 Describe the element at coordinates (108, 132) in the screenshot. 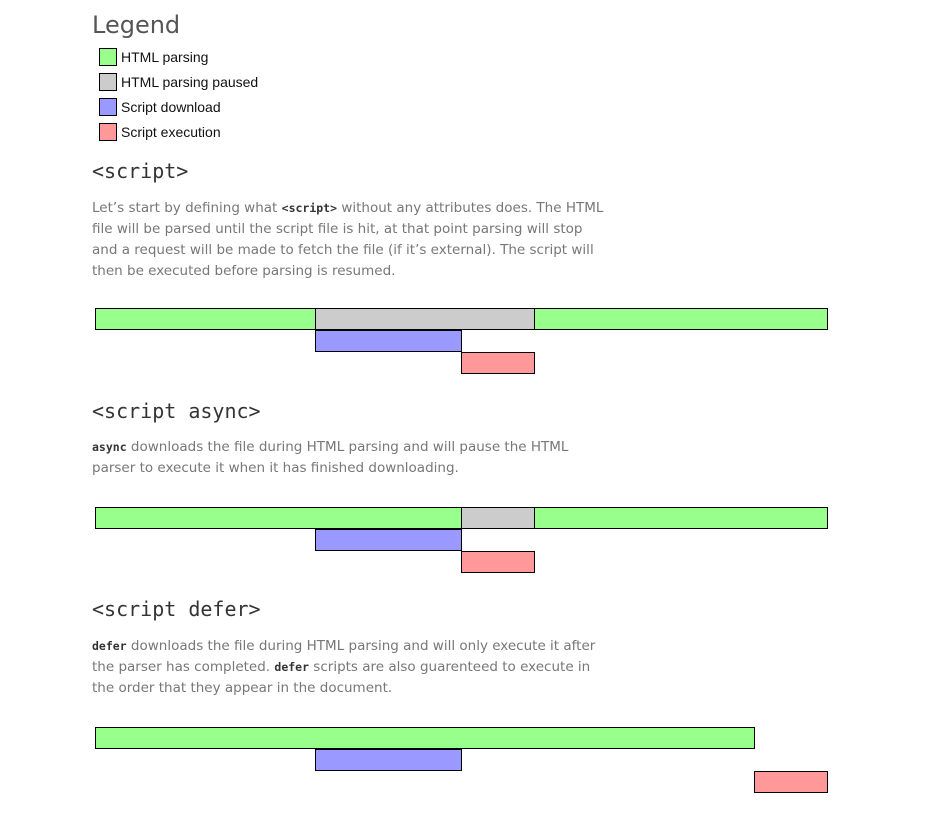

I see `legend-swatch-execution` at that location.